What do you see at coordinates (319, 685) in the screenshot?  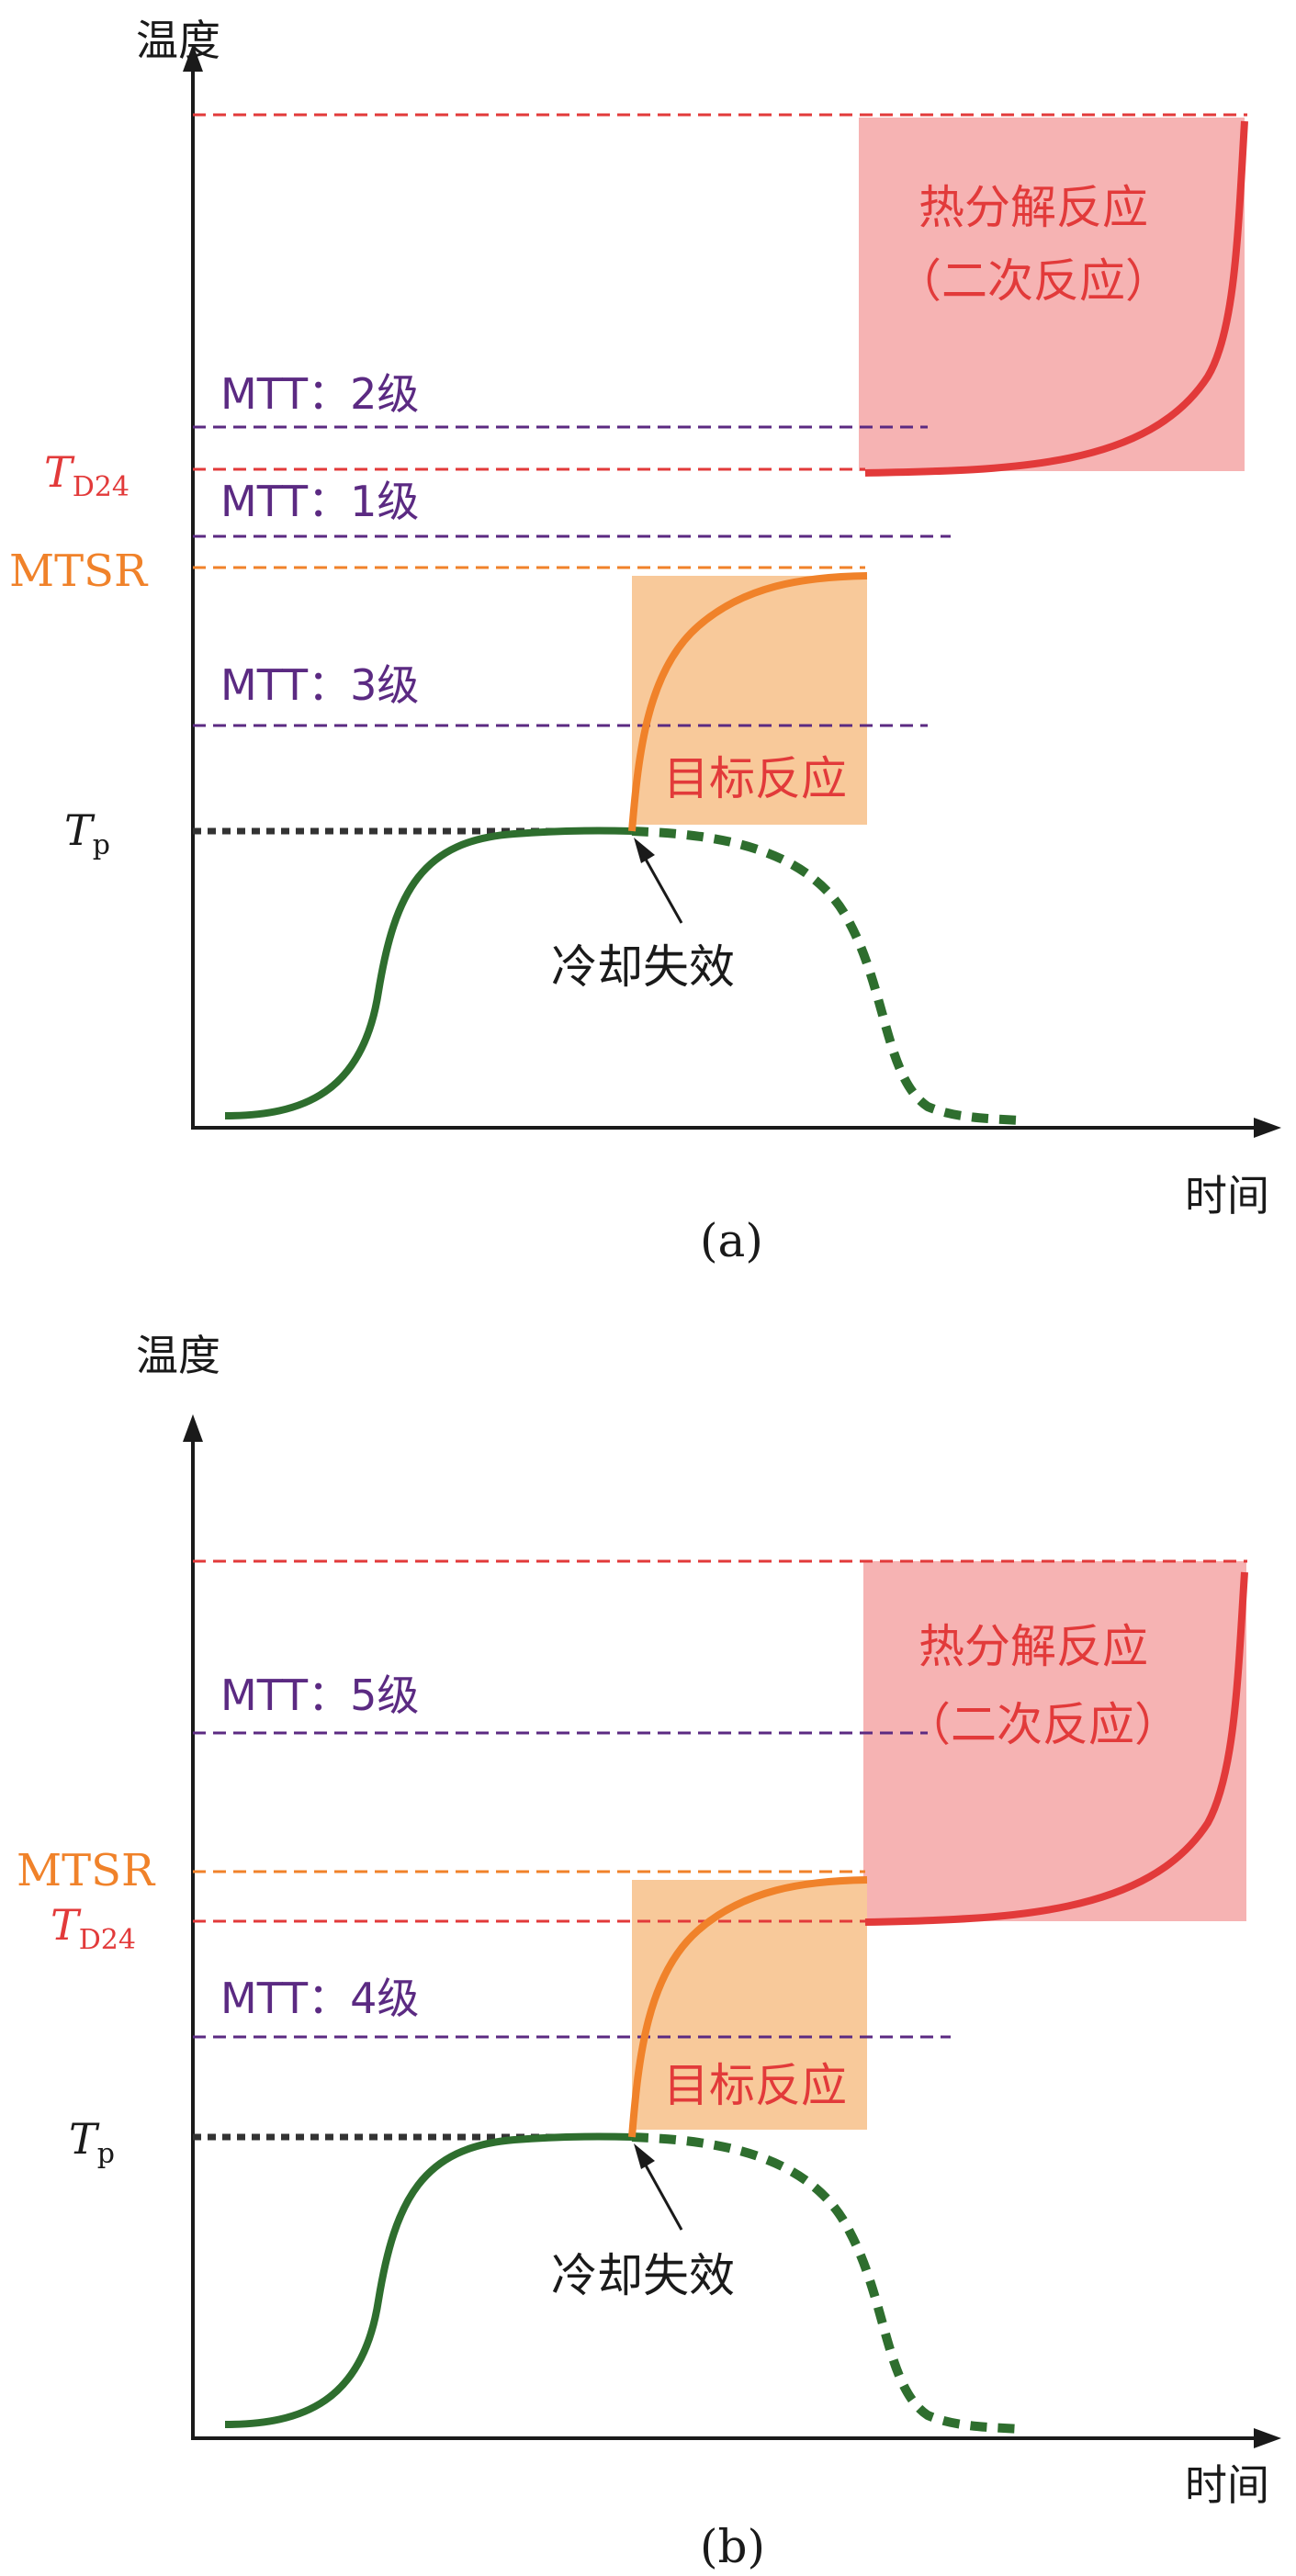 I see `mtt-3-label: MTT：3级` at bounding box center [319, 685].